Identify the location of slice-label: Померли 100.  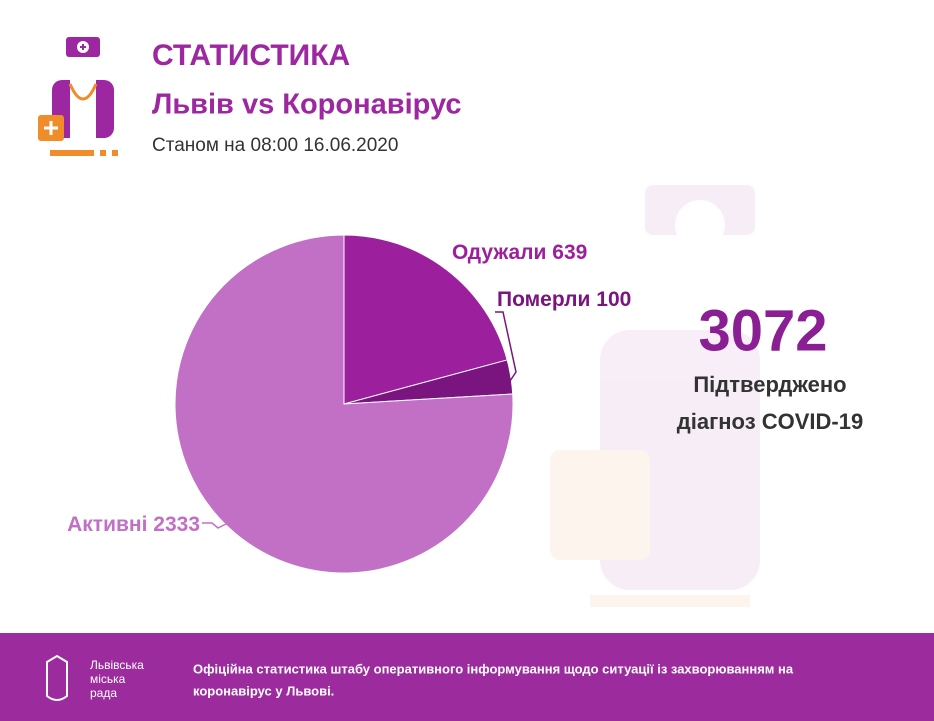
(564, 299).